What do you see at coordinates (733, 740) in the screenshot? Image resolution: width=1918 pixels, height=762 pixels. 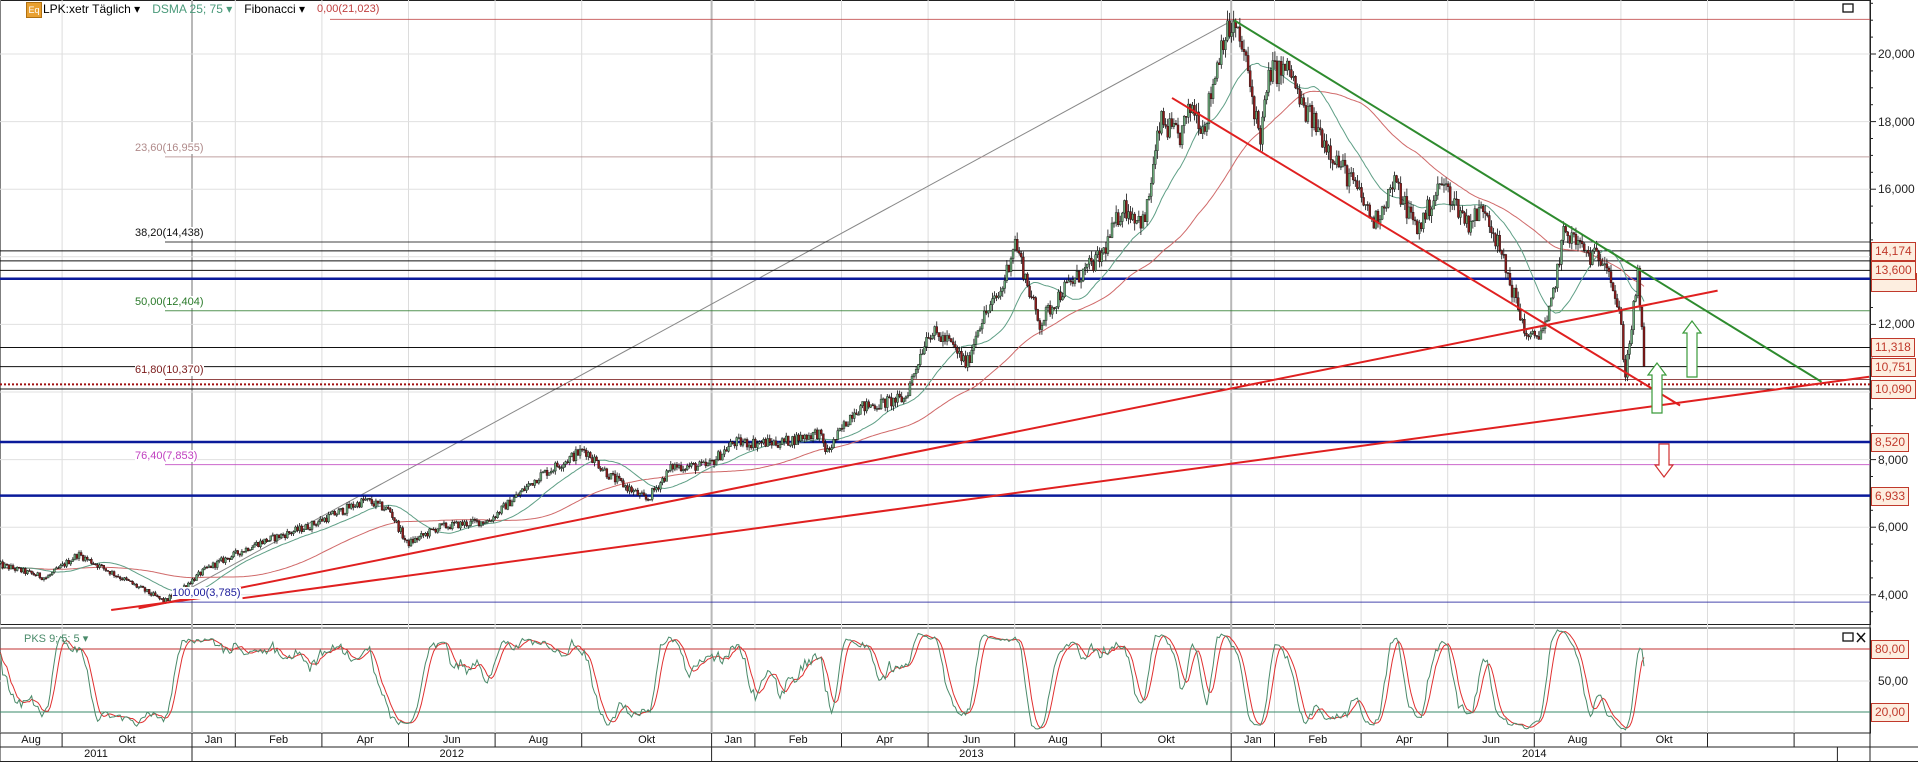 I see `month-label: Jan` at bounding box center [733, 740].